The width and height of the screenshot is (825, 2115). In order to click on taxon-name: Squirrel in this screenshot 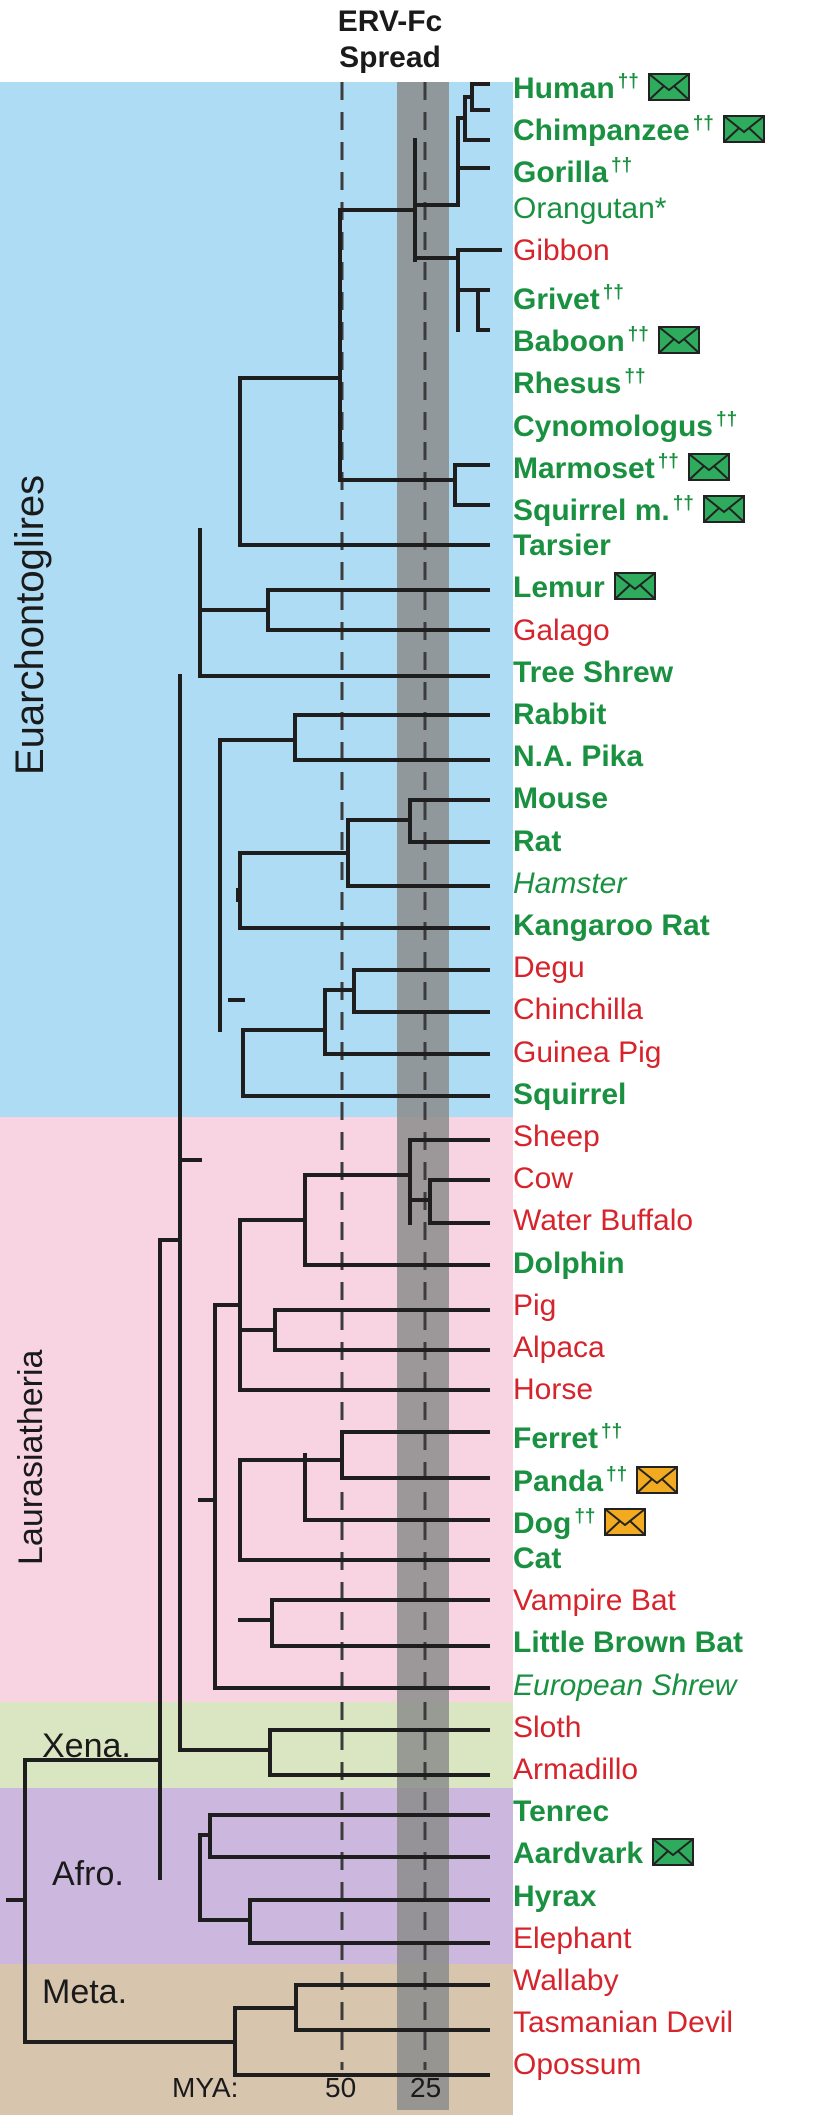, I will do `click(570, 1094)`.